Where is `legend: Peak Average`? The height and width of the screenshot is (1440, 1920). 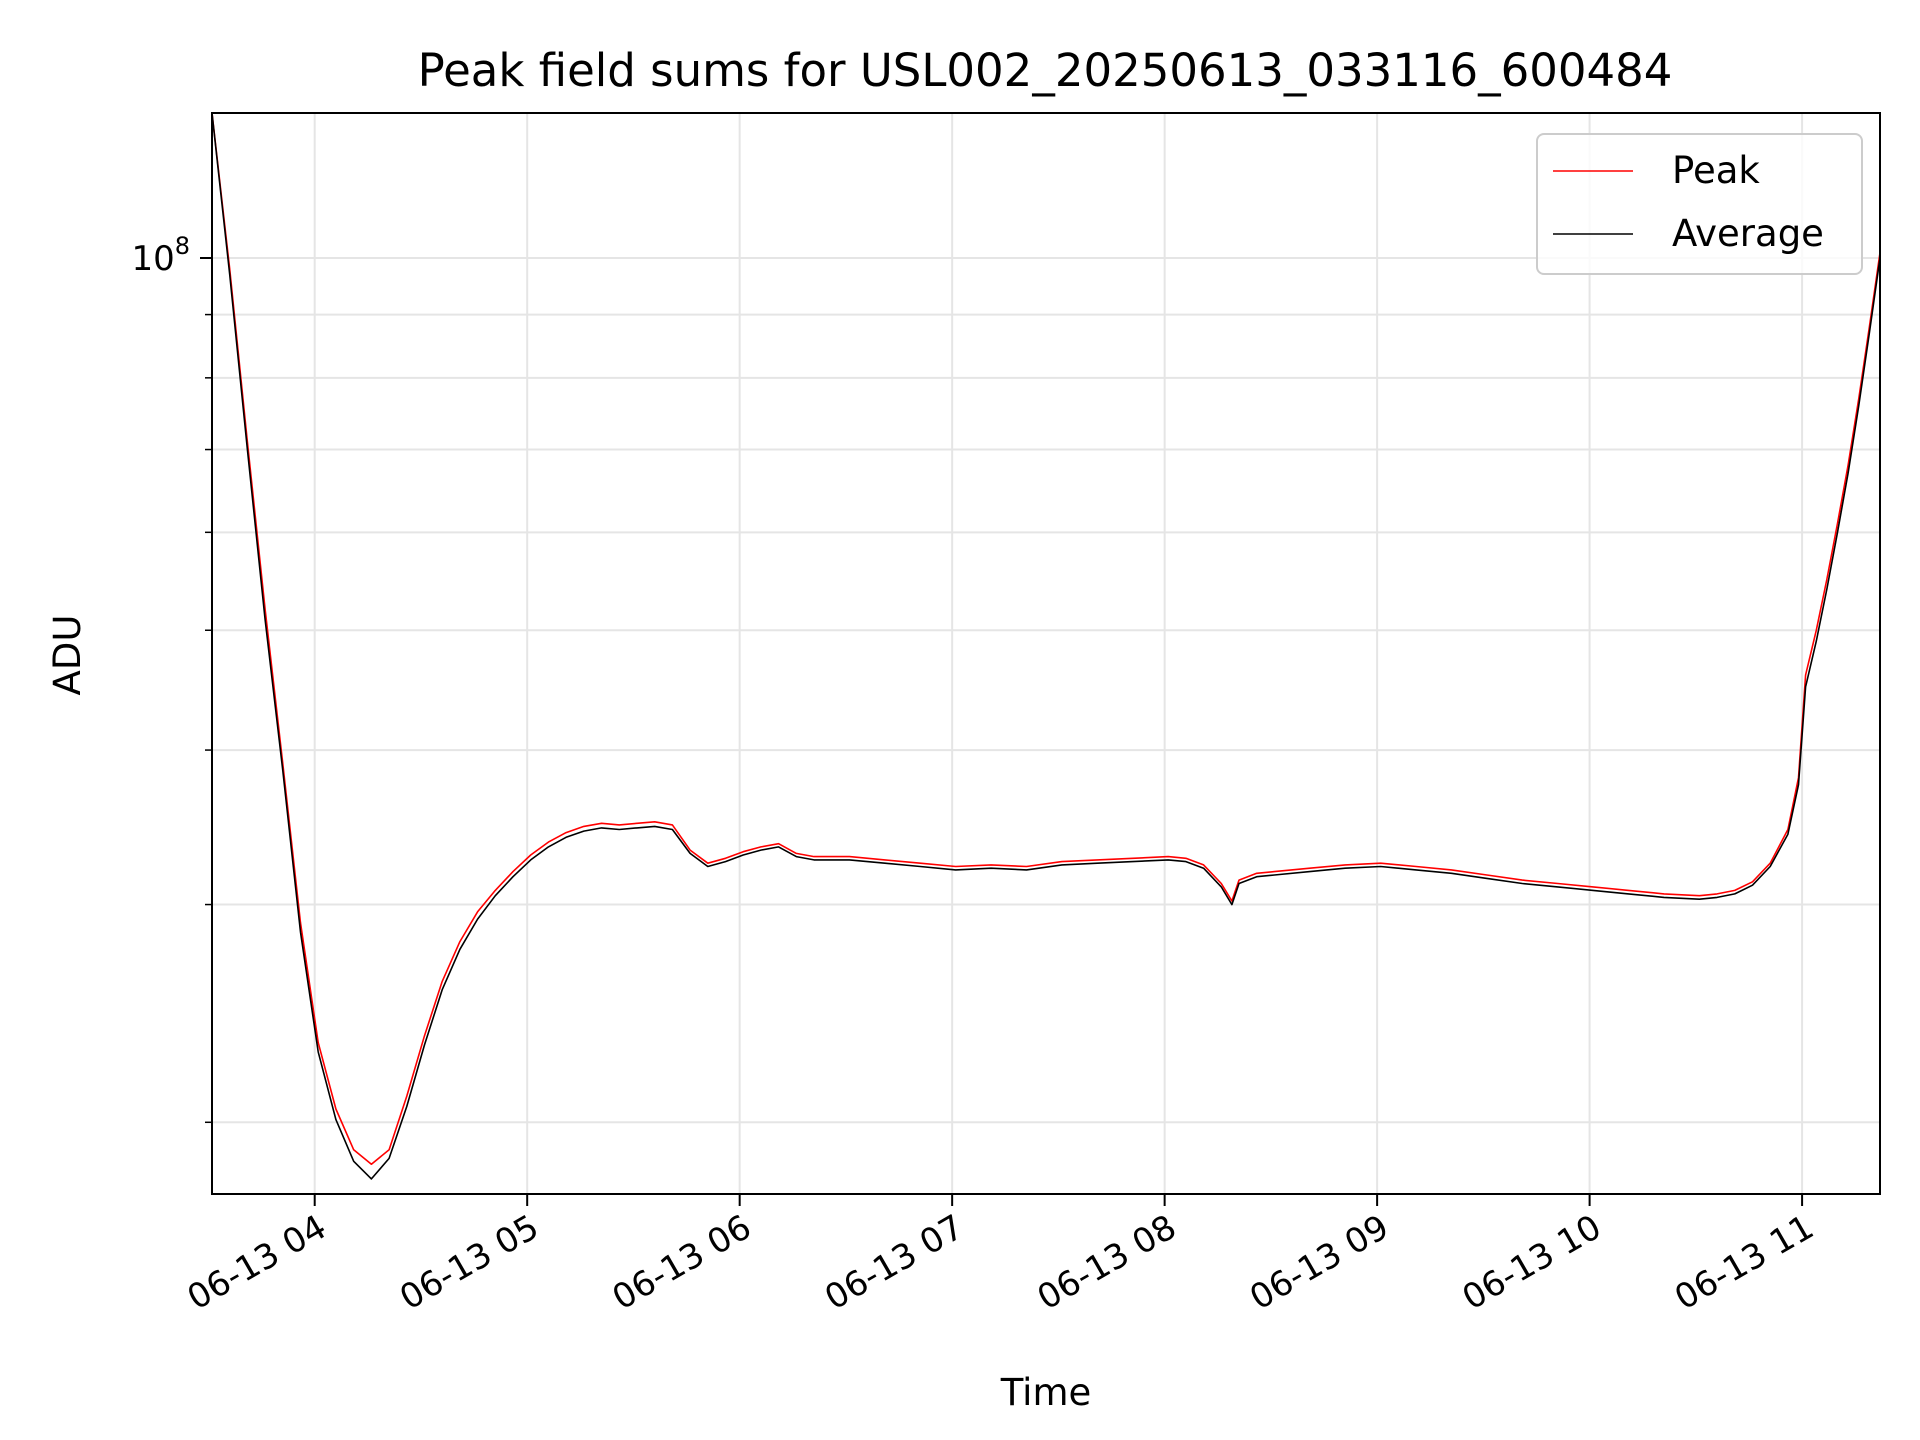 legend: Peak Average is located at coordinates (1699, 204).